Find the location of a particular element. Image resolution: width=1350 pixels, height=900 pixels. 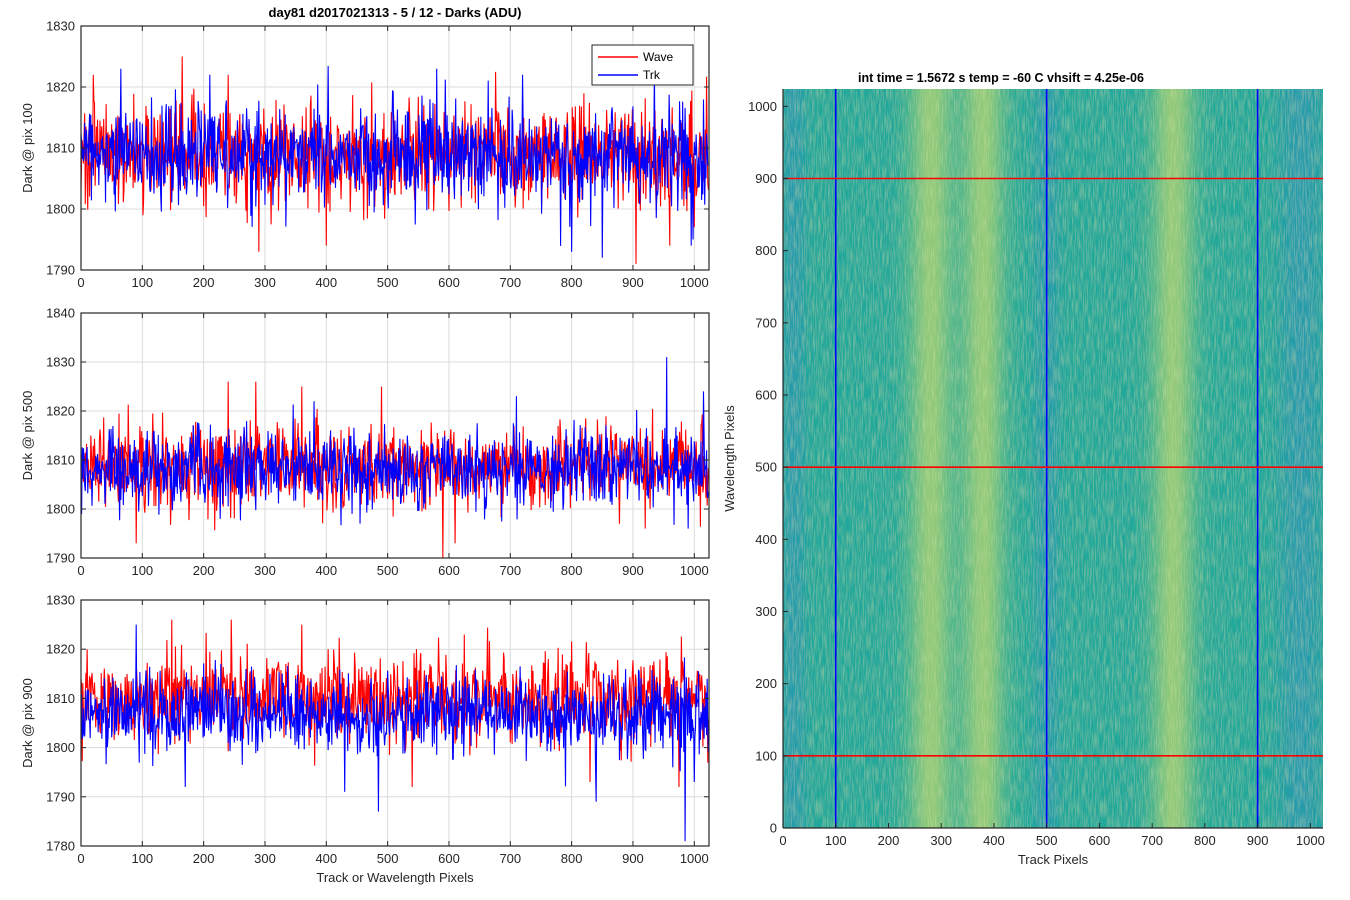

y-tick-label: 1780 is located at coordinates (60, 846).